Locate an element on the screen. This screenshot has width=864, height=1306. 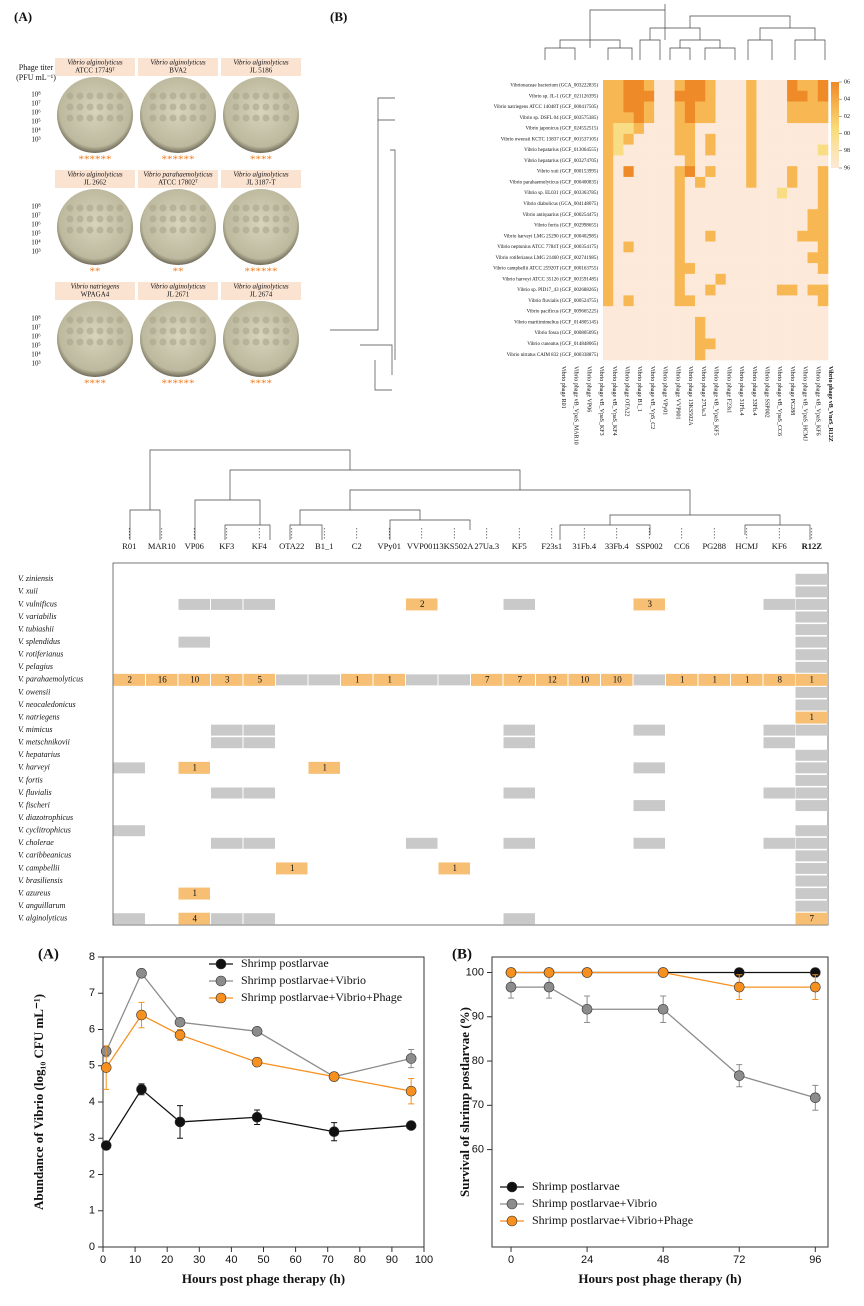
x-tick-label: 80 is located at coordinates (360, 1260).